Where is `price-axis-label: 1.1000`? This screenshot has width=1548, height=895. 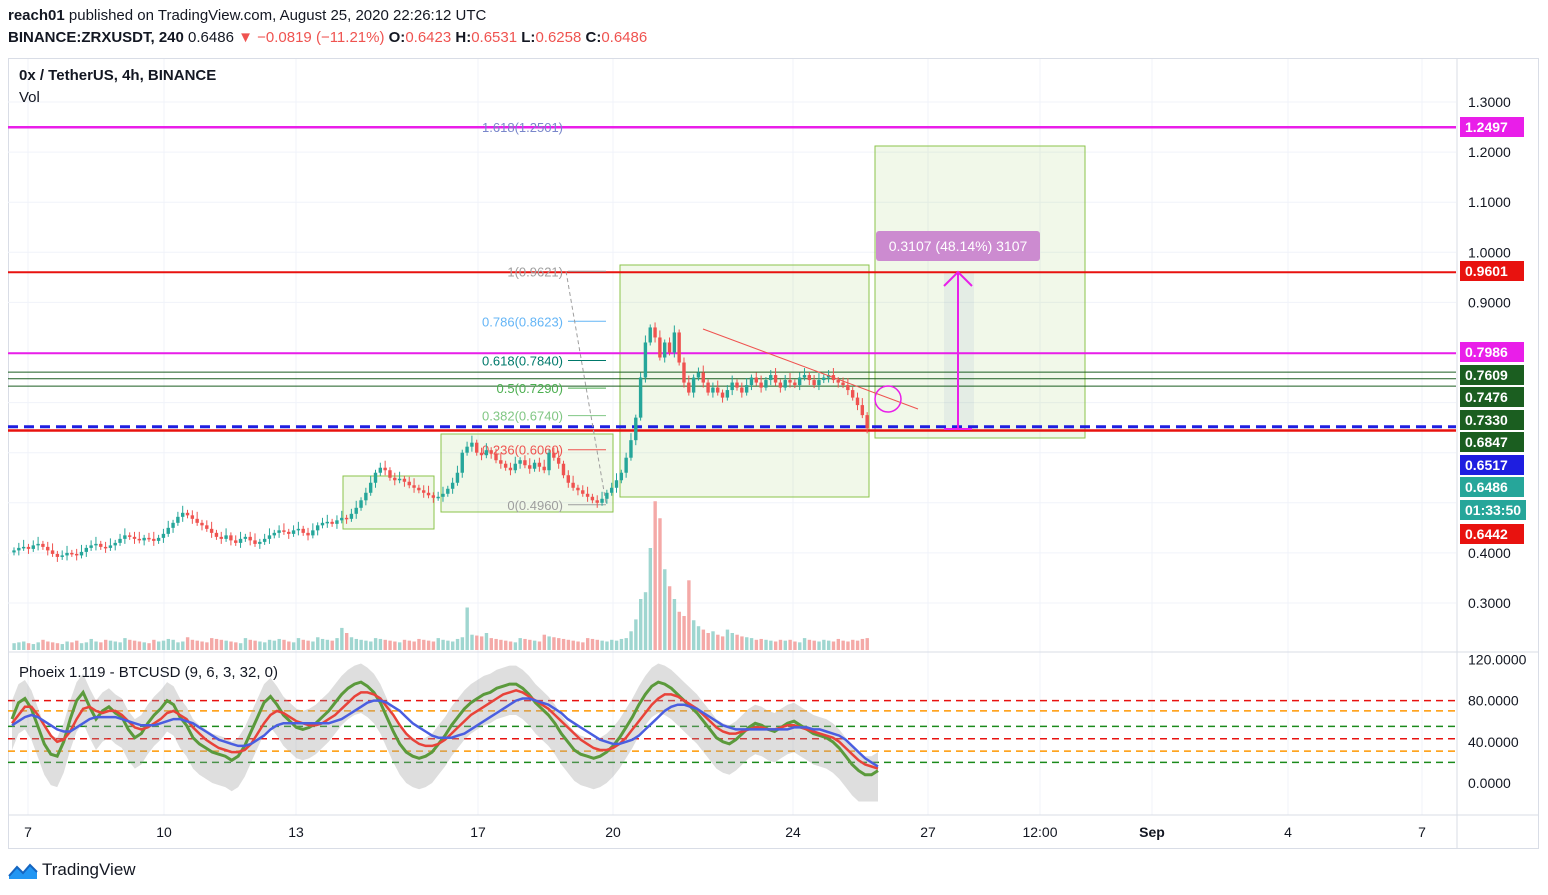
price-axis-label: 1.1000 is located at coordinates (1489, 202).